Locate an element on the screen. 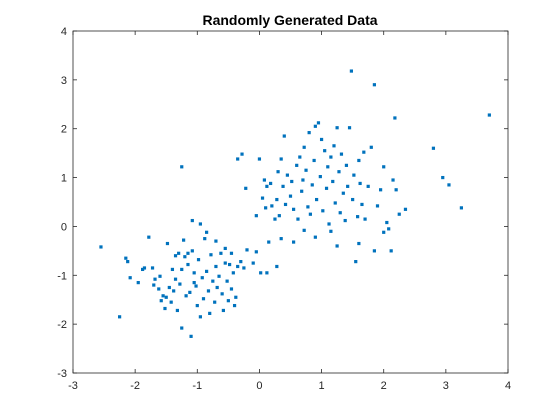  y-tick-label: -1 is located at coordinates (62, 276).